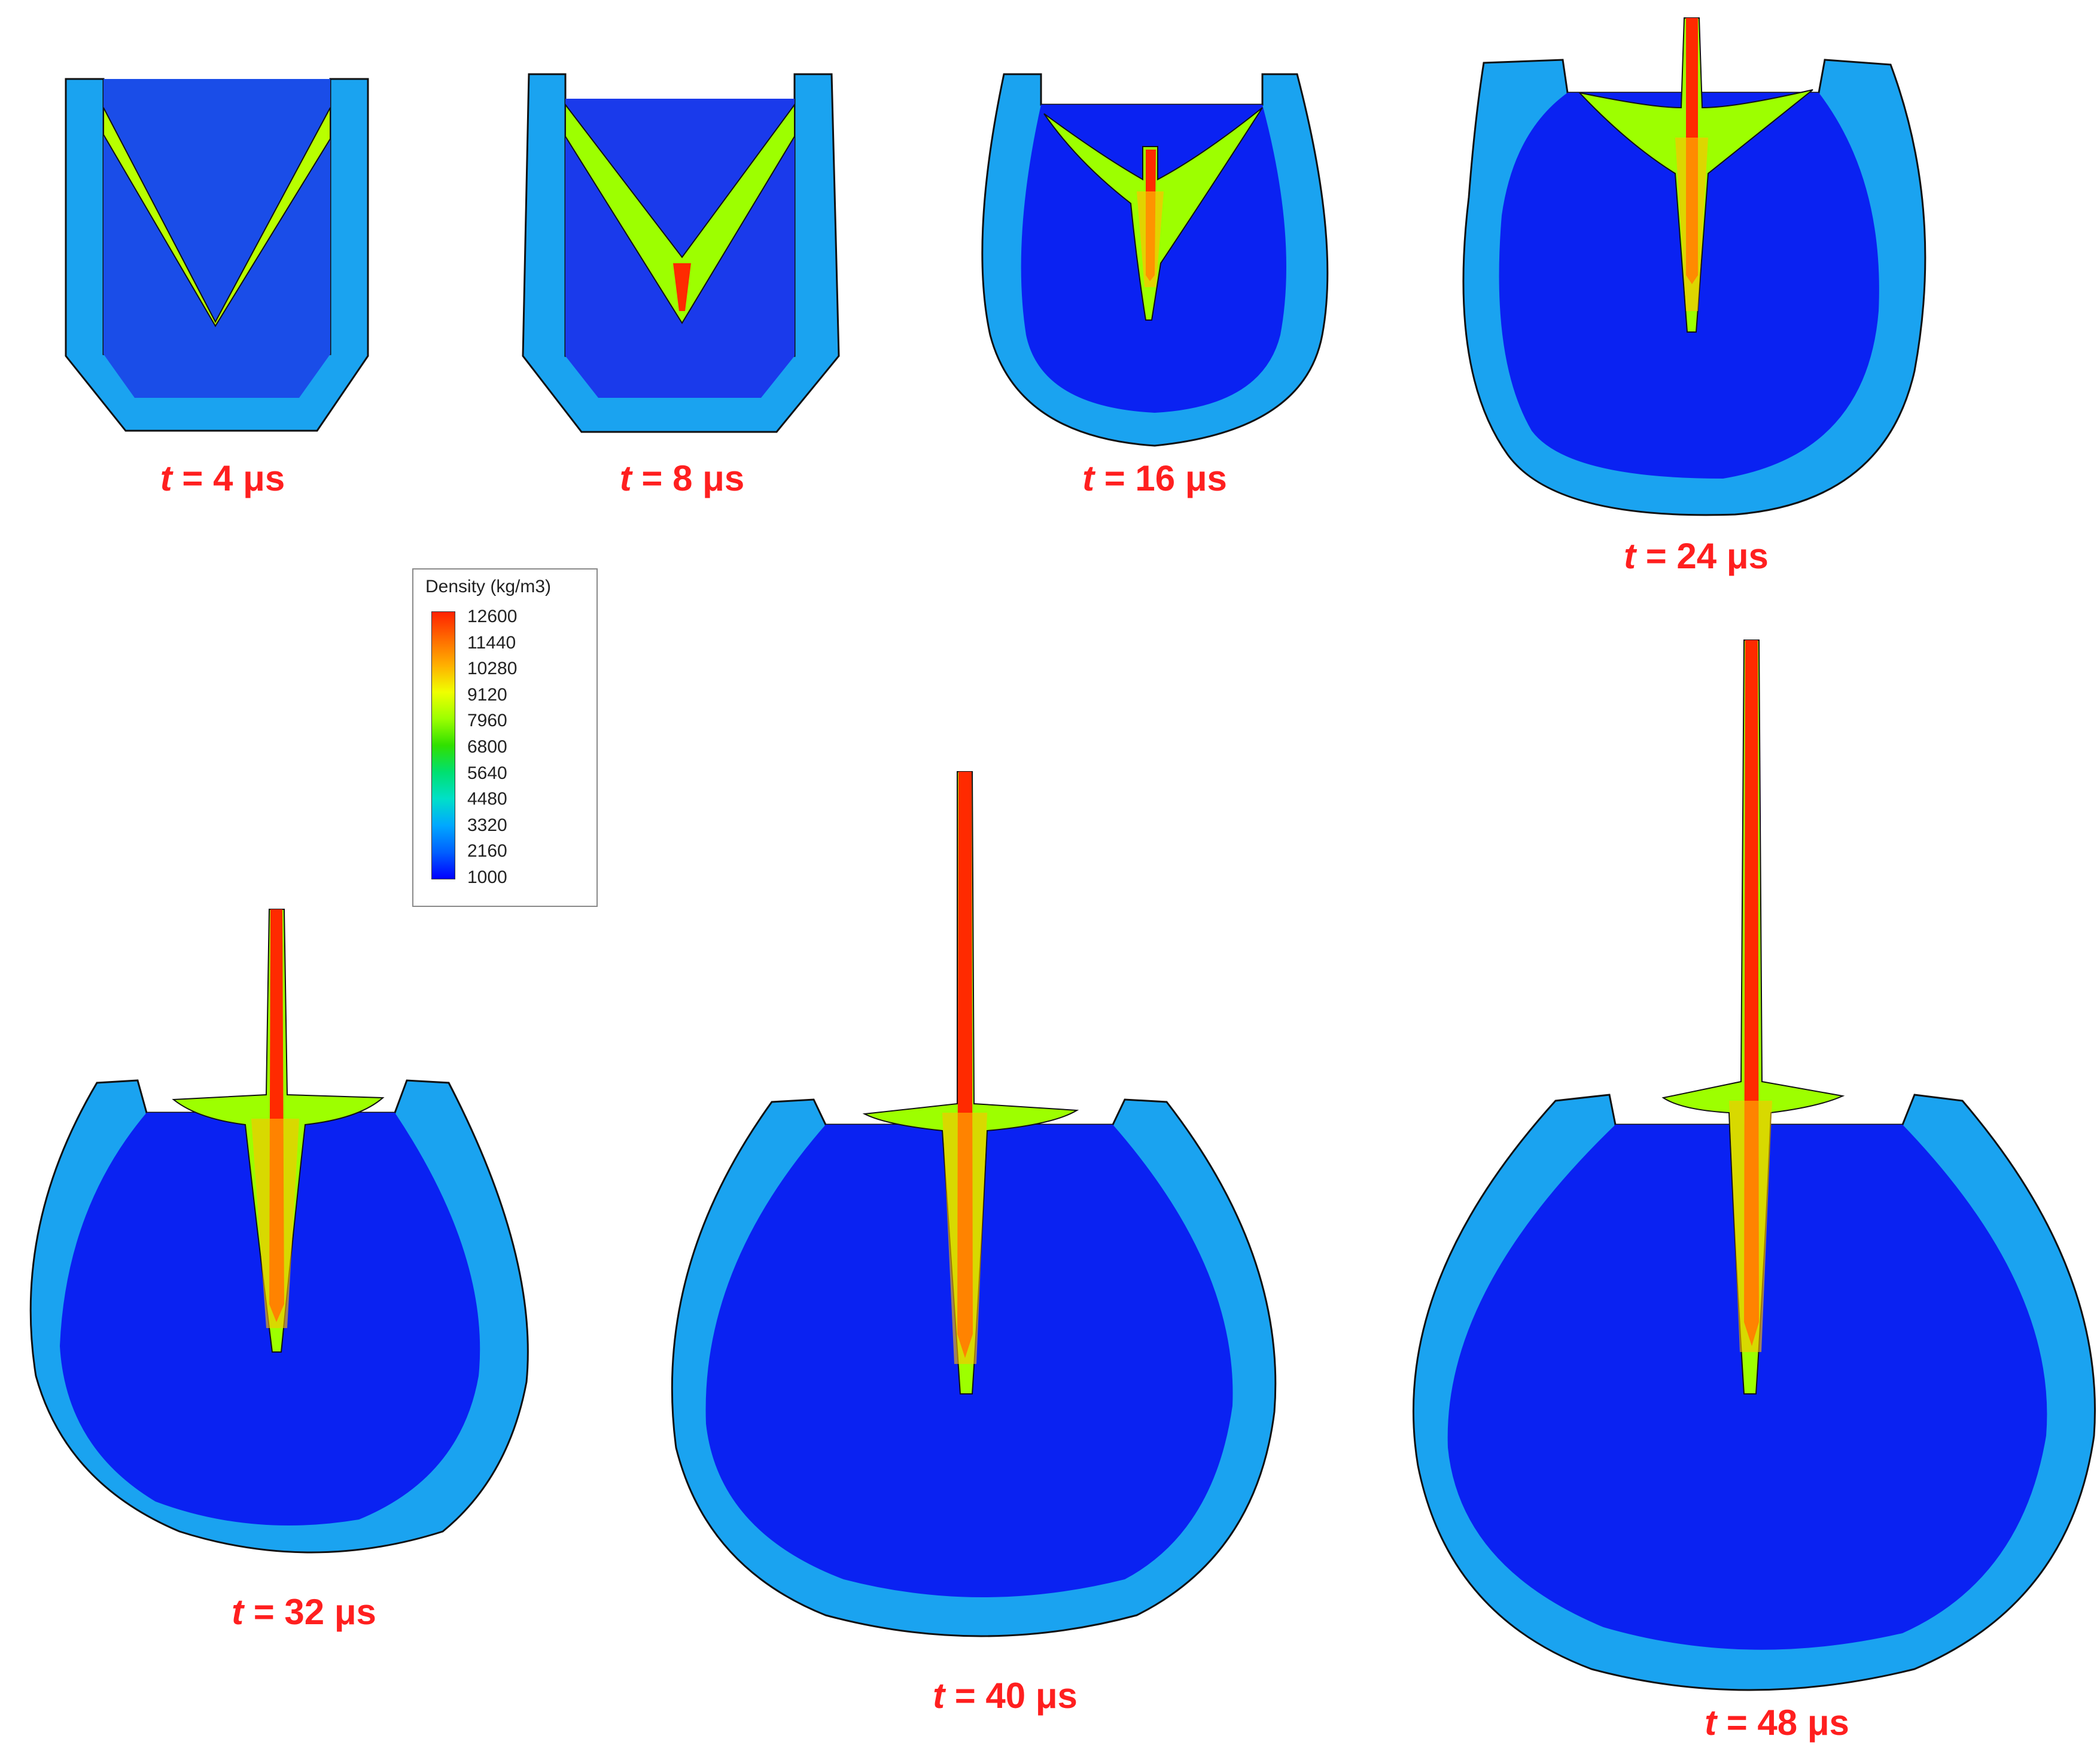 Image resolution: width=2100 pixels, height=1757 pixels. What do you see at coordinates (487, 694) in the screenshot?
I see `legend-tick: 9120` at bounding box center [487, 694].